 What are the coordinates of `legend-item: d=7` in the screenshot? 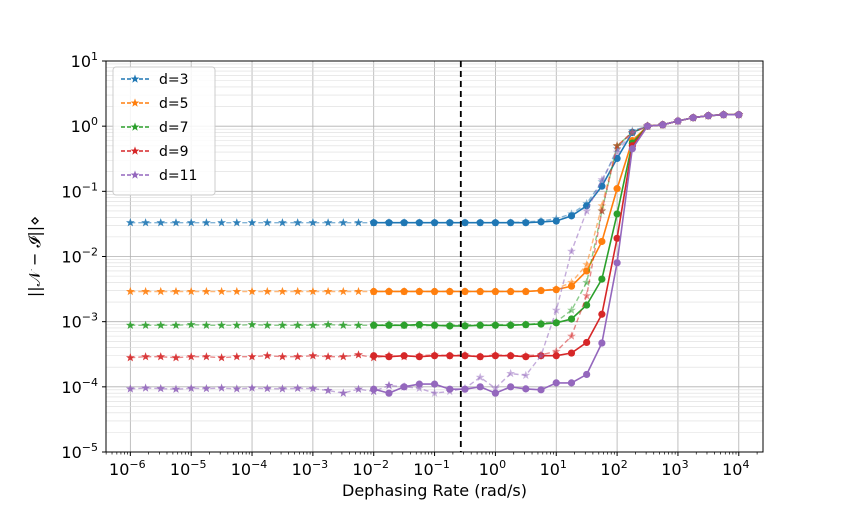 It's located at (155, 128).